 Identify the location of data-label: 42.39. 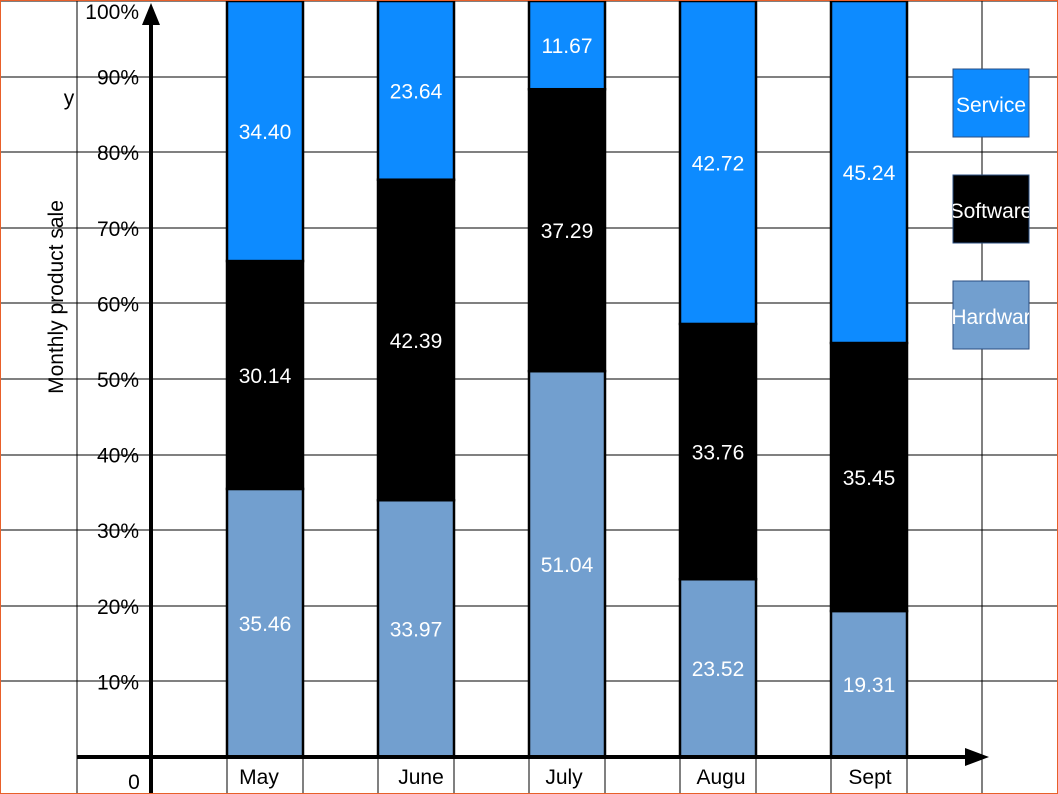
(416, 341).